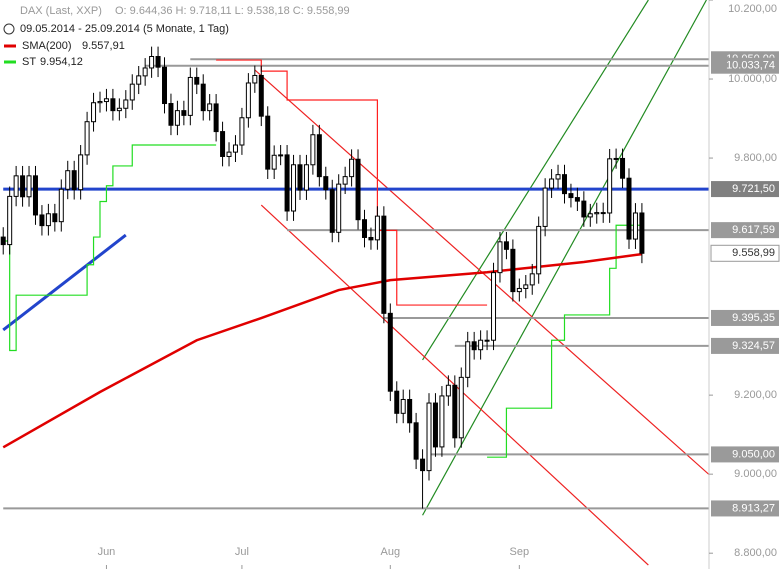 The image size is (780, 569). Describe the element at coordinates (61, 62) in the screenshot. I see `legend-value: 9.954,12` at that location.